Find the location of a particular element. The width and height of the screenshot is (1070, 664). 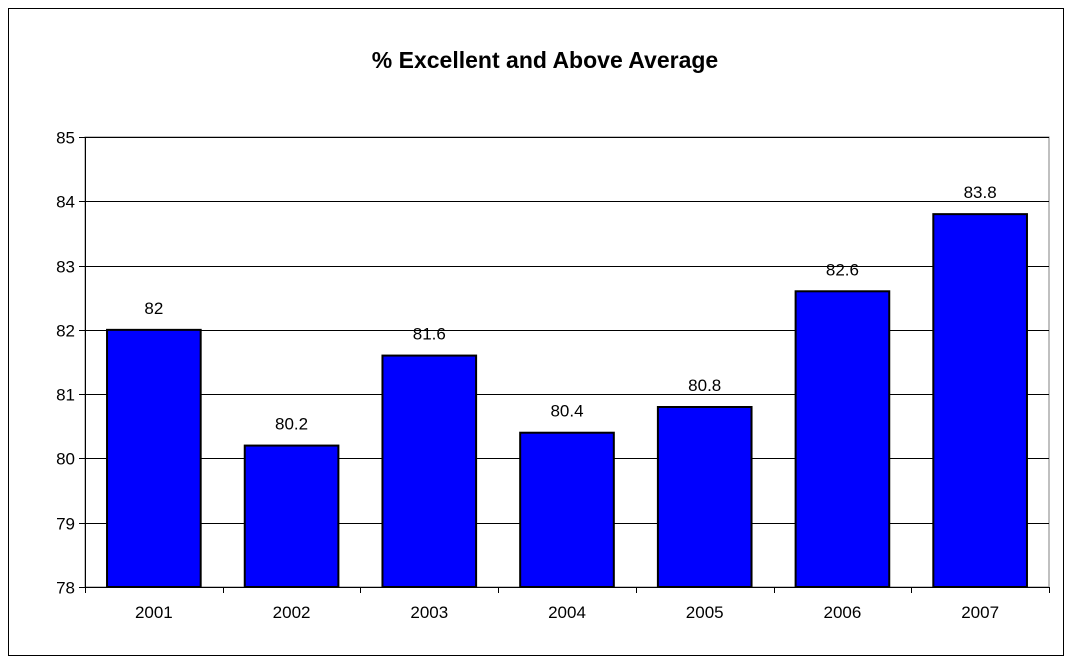

chart-title: % Excellent and Above Average is located at coordinates (545, 60).